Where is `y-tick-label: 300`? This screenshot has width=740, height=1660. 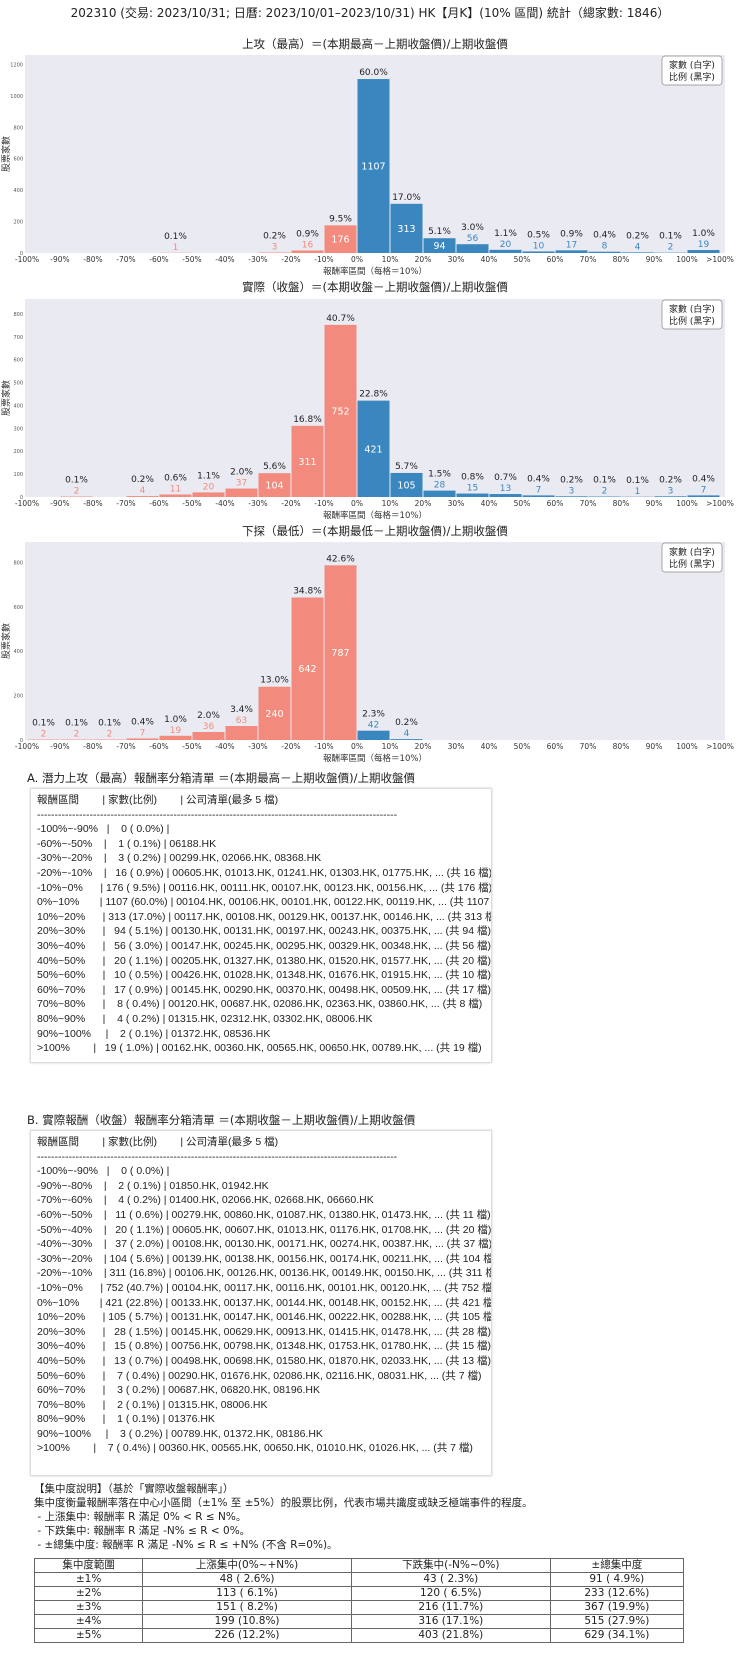
y-tick-label: 300 is located at coordinates (18, 429).